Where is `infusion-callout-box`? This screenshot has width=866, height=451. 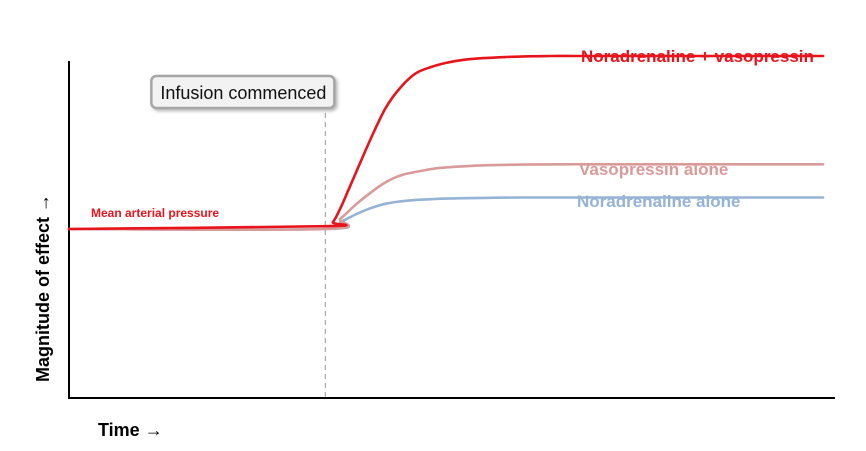 infusion-callout-box is located at coordinates (243, 92).